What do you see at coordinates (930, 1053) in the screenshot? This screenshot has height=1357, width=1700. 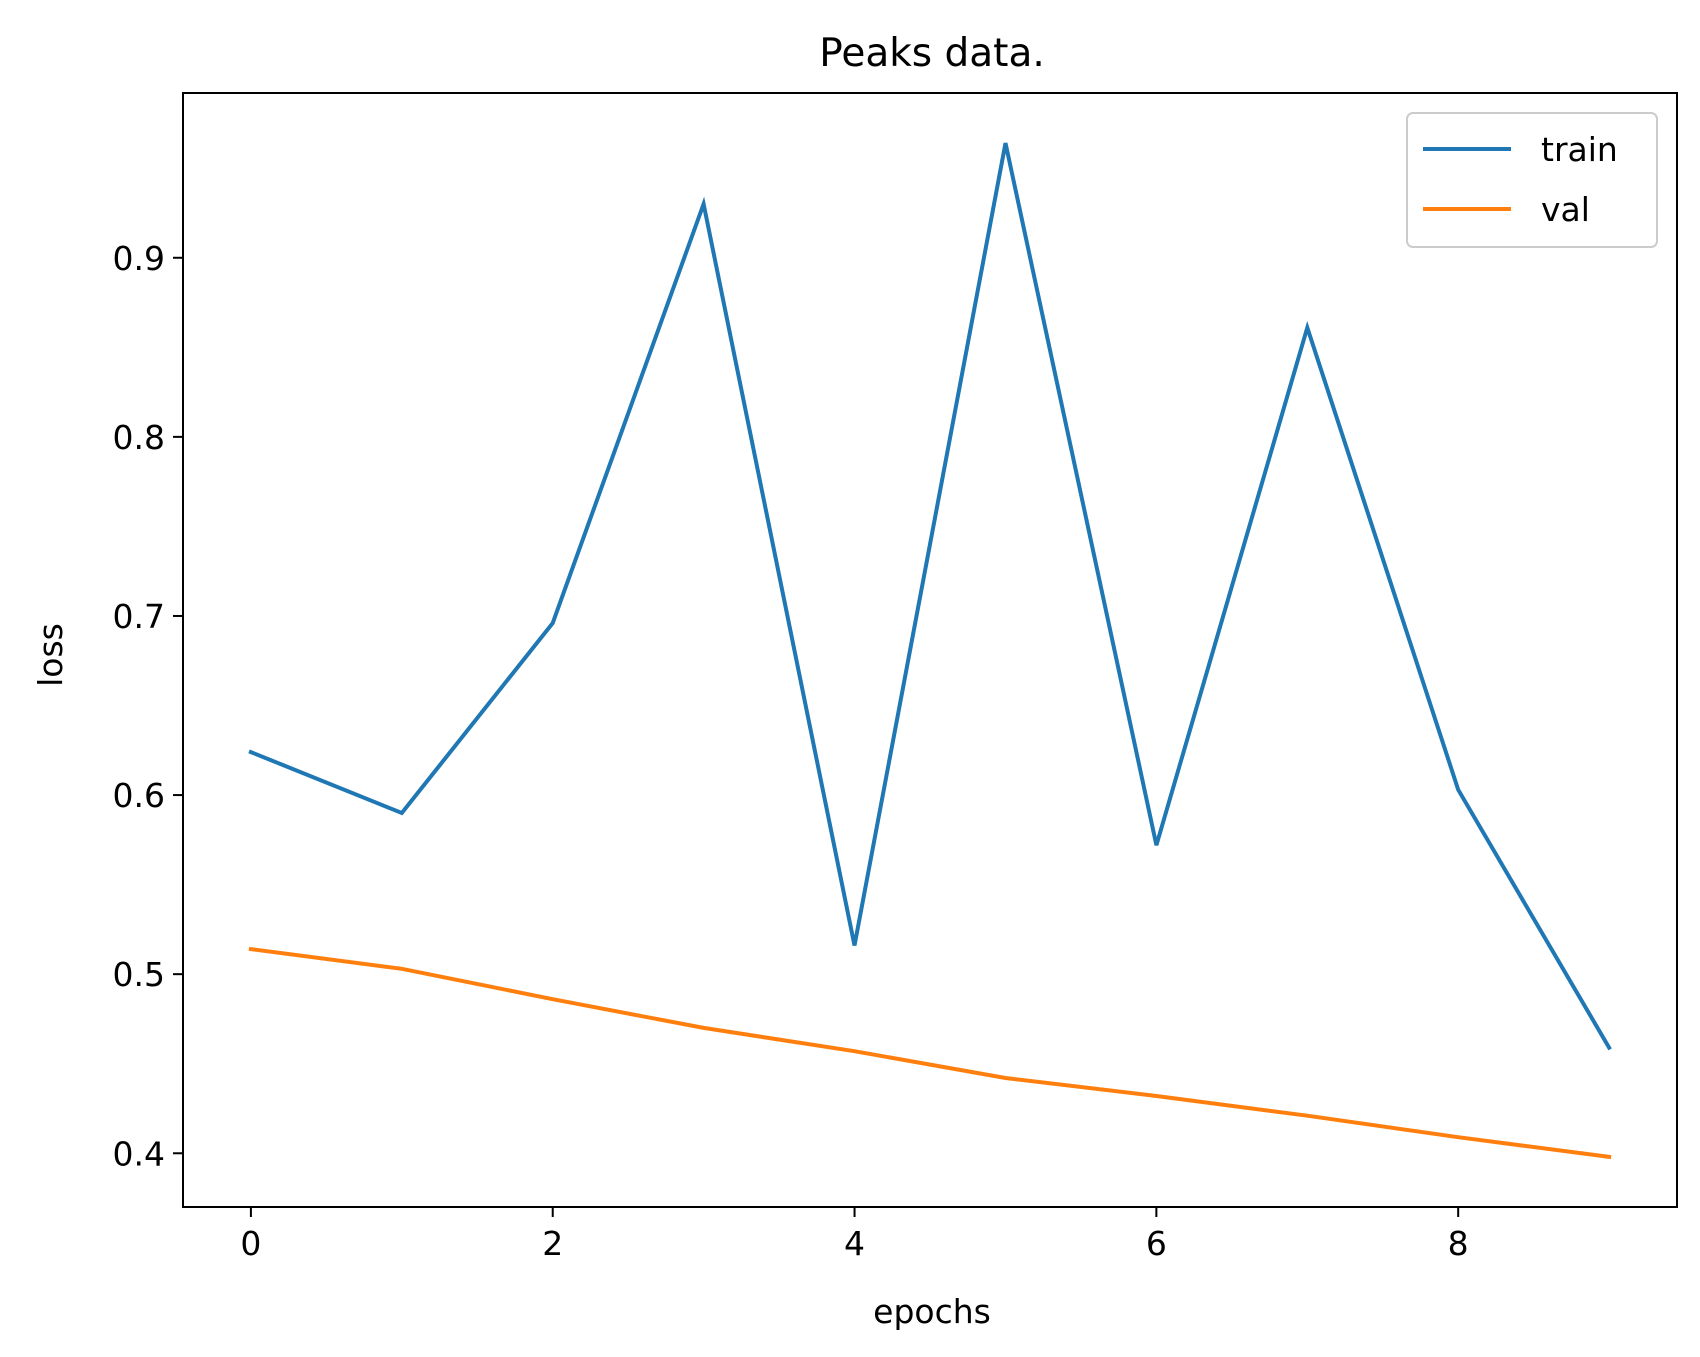 I see `series-line-val` at bounding box center [930, 1053].